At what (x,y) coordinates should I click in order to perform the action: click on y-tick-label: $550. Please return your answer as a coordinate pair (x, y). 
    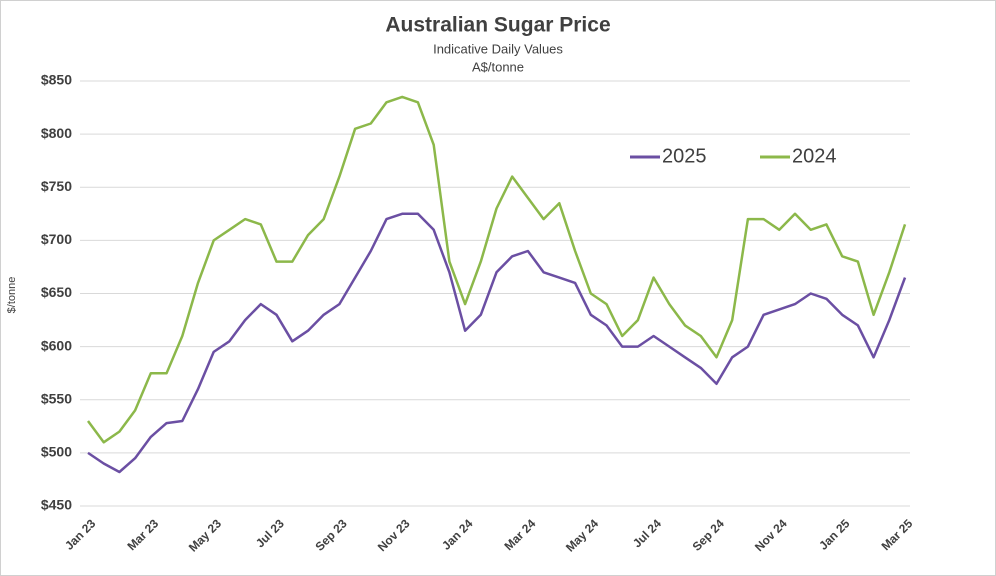
    Looking at the image, I should click on (56, 398).